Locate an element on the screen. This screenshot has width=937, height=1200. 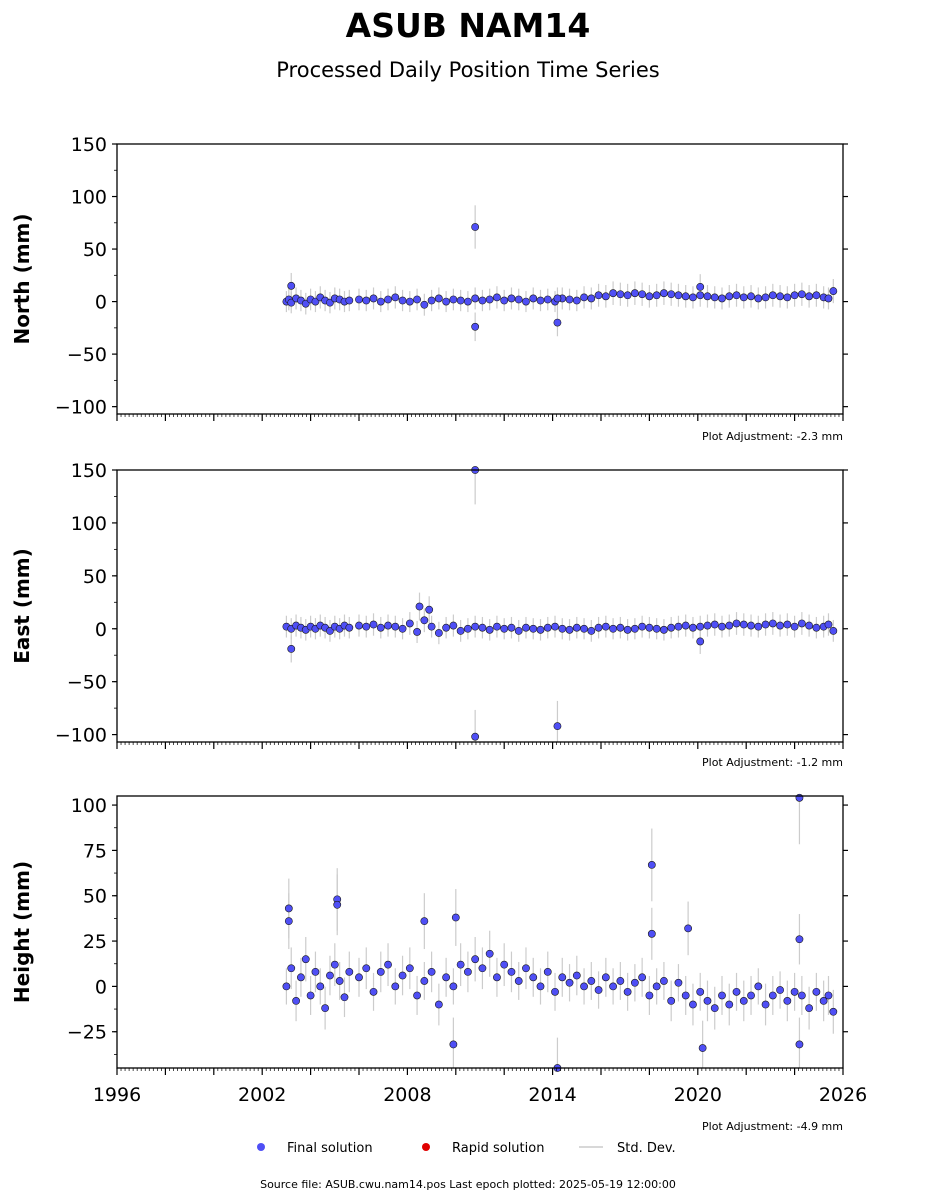
y-tick-label: −50 is located at coordinates (87, 355).